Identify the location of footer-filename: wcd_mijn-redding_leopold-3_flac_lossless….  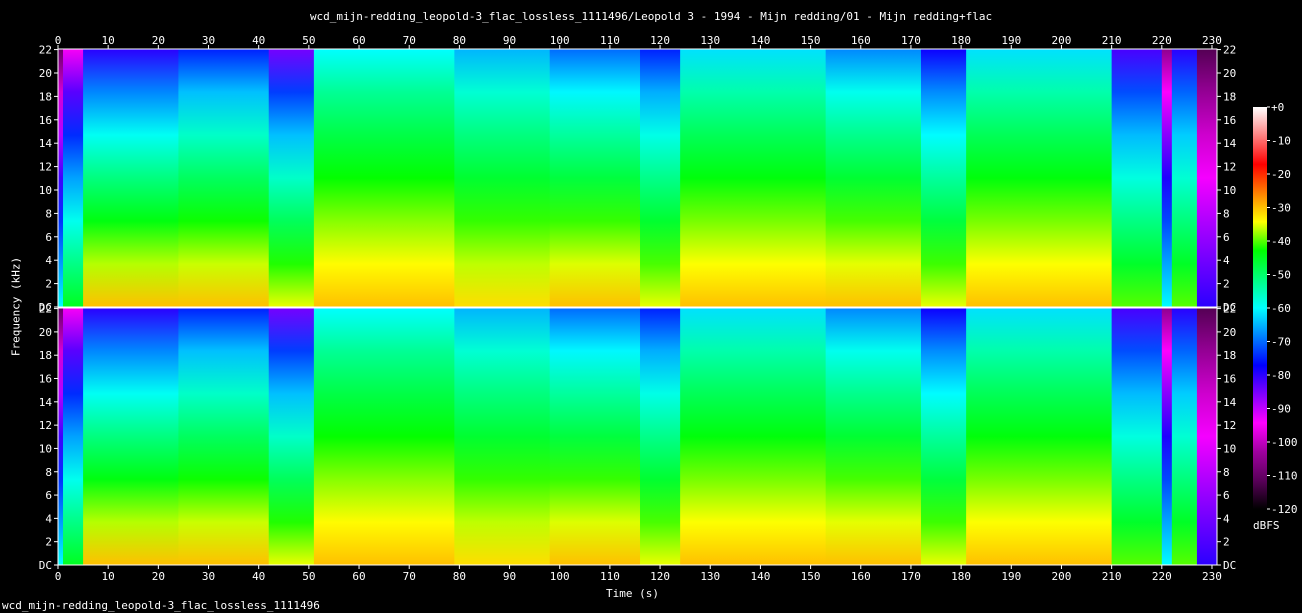
(161, 605).